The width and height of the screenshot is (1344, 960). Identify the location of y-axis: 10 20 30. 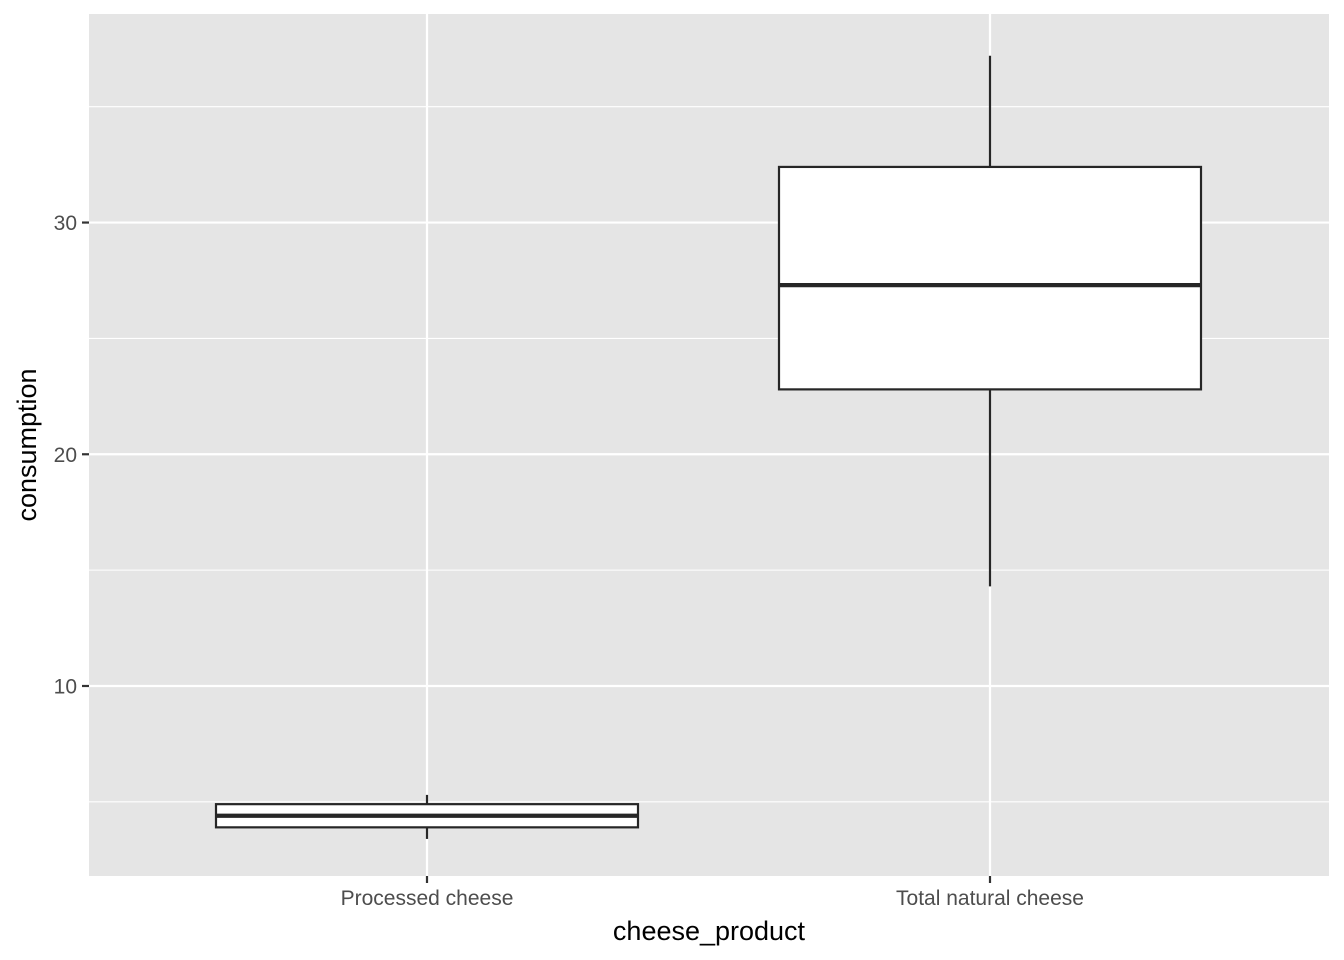
(71, 455).